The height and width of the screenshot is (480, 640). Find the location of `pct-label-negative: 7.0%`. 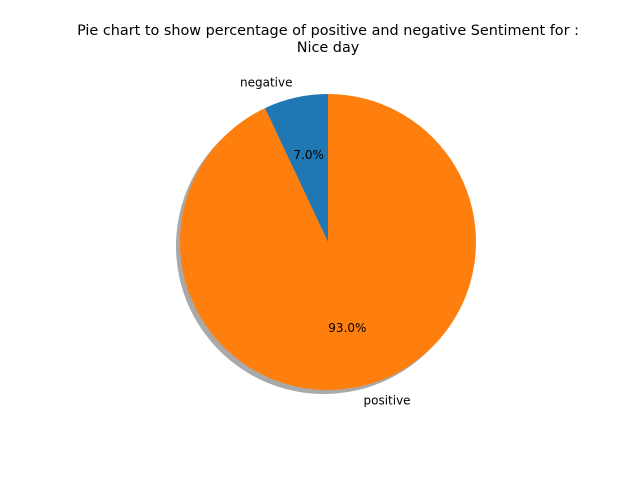

pct-label-negative: 7.0% is located at coordinates (308, 155).